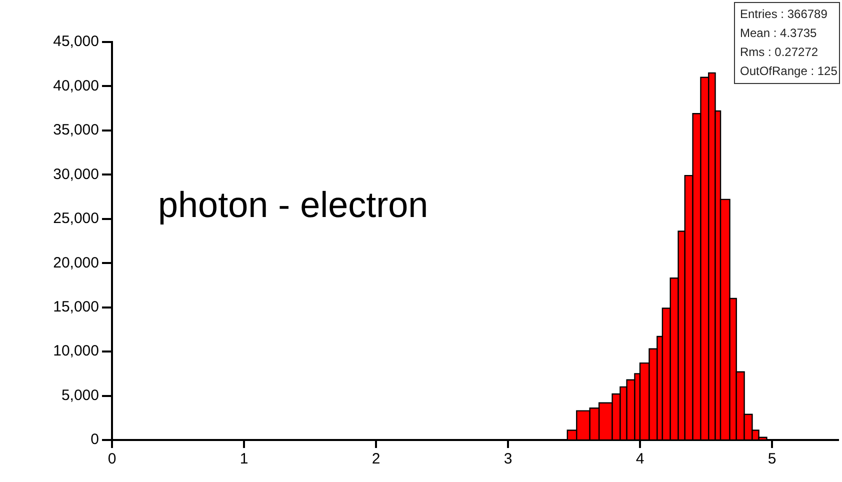 This screenshot has height=482, width=842. Describe the element at coordinates (76, 130) in the screenshot. I see `y-tick-label: 35,000` at that location.